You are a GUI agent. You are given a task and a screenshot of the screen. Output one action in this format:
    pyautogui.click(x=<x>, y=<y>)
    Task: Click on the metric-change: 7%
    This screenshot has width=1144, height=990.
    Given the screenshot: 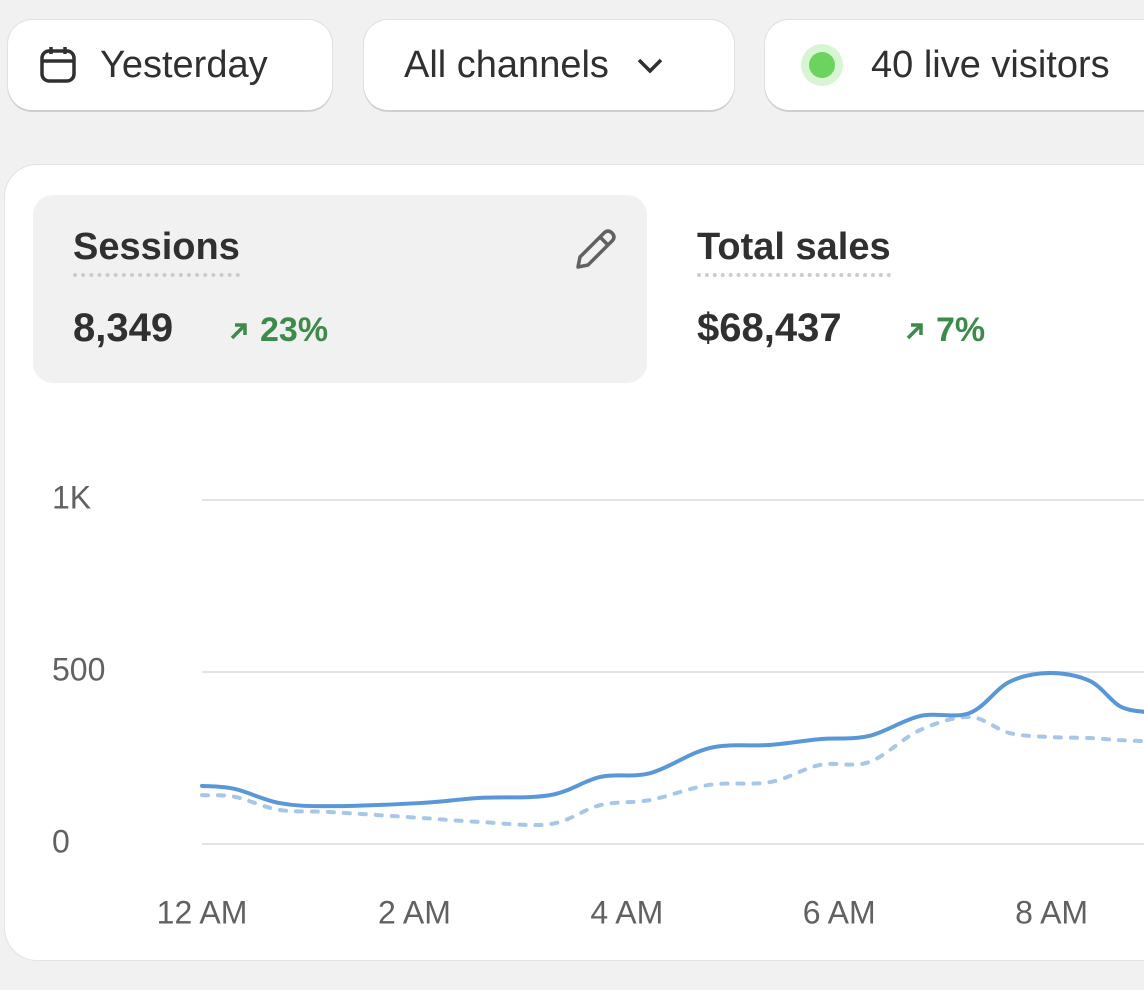 What is the action you would take?
    pyautogui.click(x=943, y=330)
    